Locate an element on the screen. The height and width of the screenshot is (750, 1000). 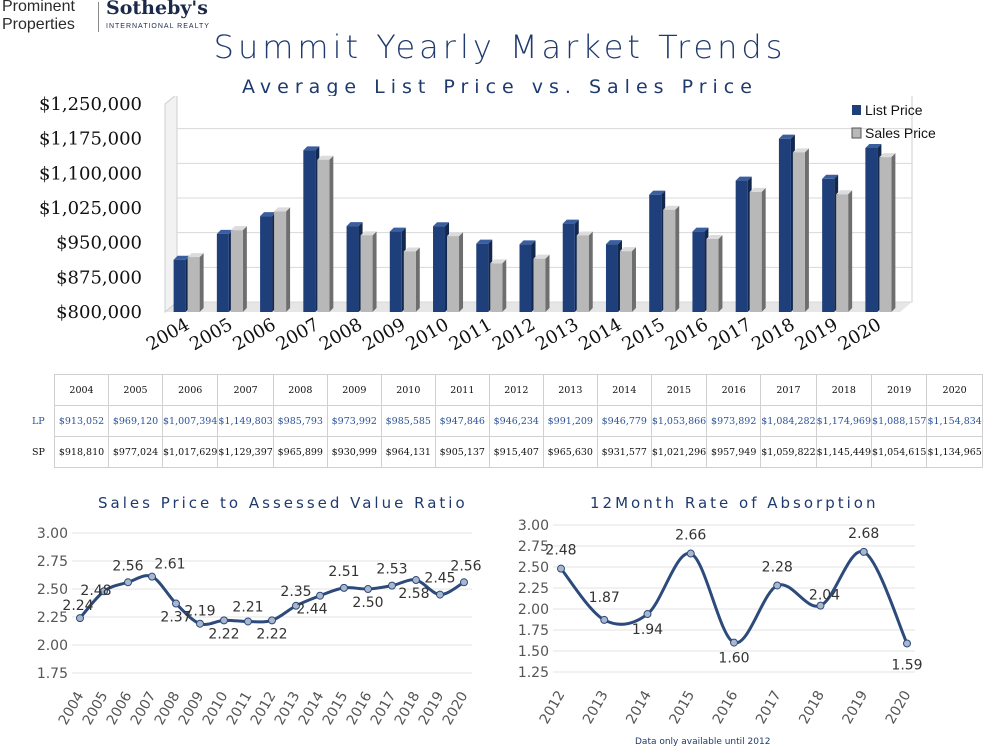
y-tick-label: 1.25 is located at coordinates (533, 673).